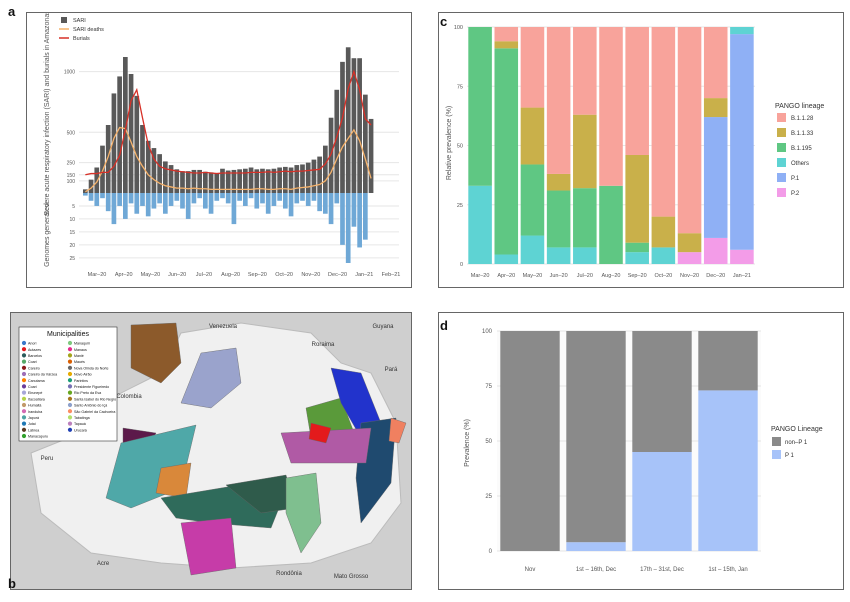  I want to click on x-tick: Dec–20, so click(337, 275).